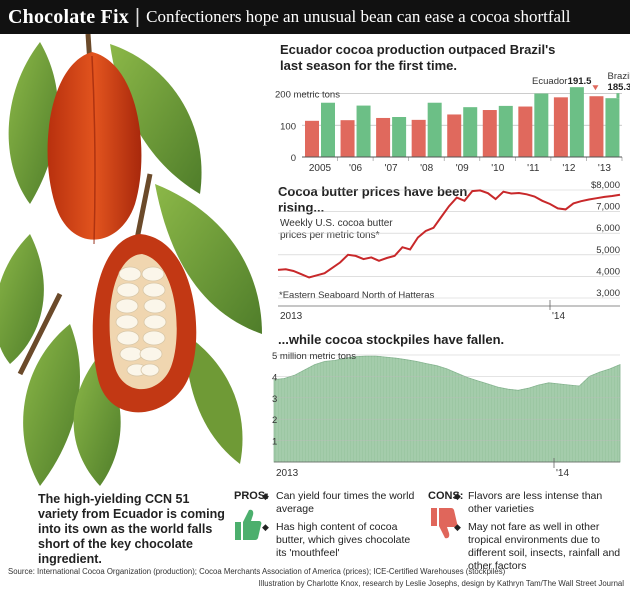 The image size is (630, 595). What do you see at coordinates (251, 496) in the screenshot?
I see `pros-label: PROS:` at bounding box center [251, 496].